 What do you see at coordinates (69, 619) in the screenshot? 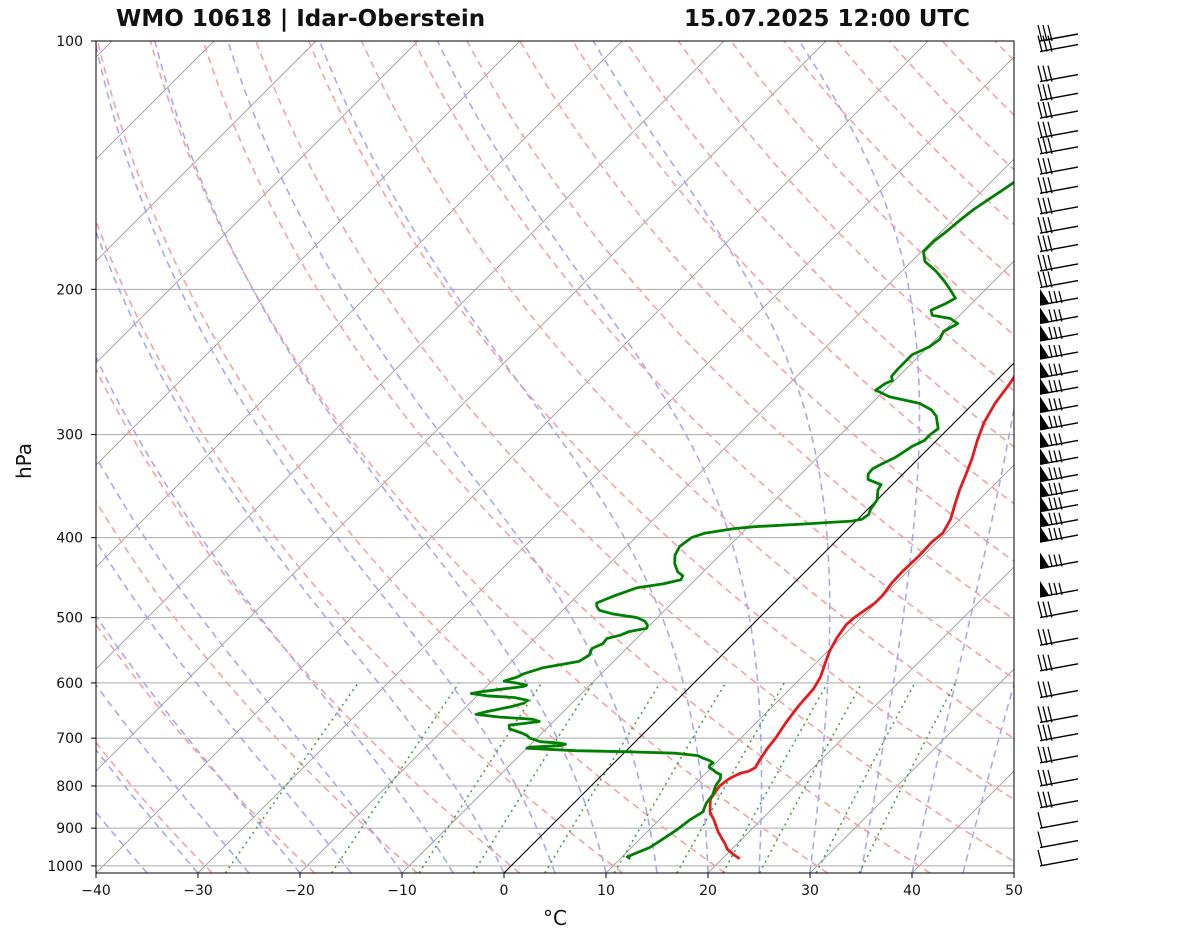
I see `y-tick-label: 500` at bounding box center [69, 619].